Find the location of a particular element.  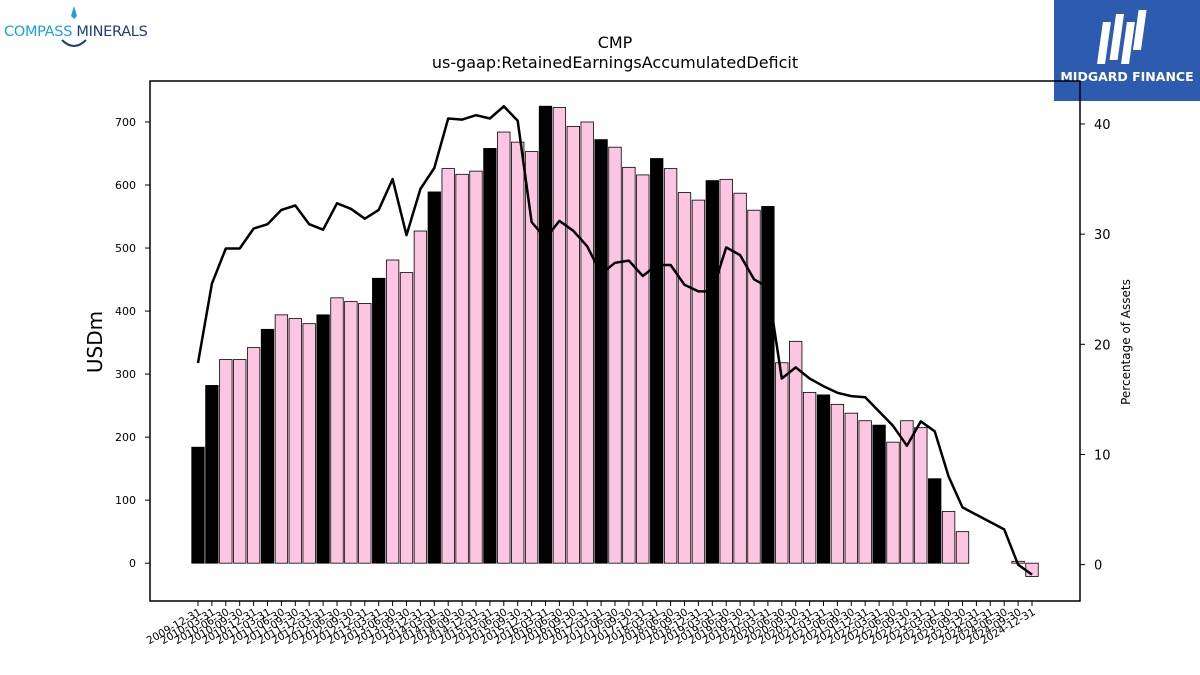

logo-word-minerals: MINERALS is located at coordinates (112, 32).